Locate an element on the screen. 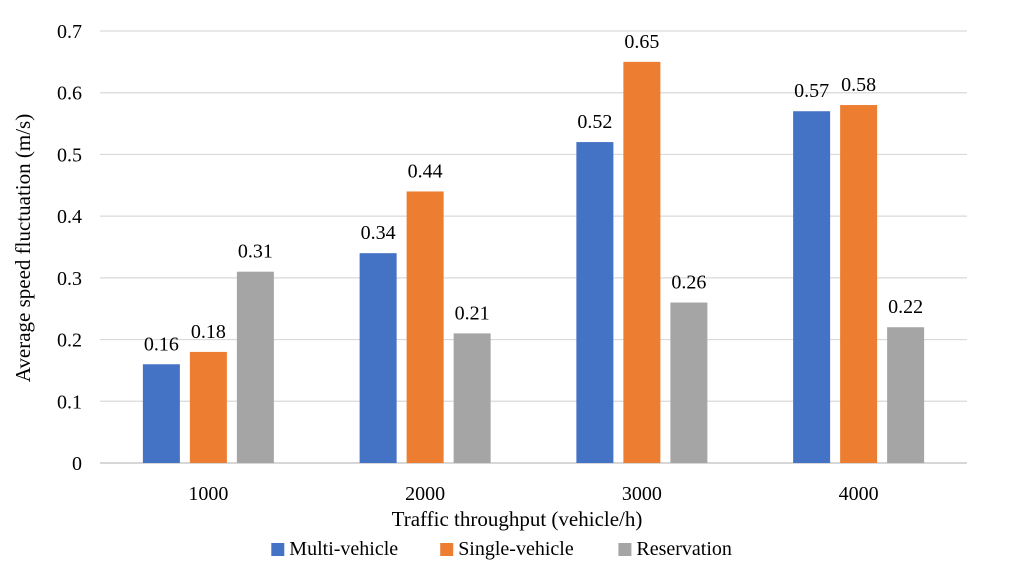 This screenshot has height=586, width=1010. x-tick-label: 3000 is located at coordinates (642, 494).